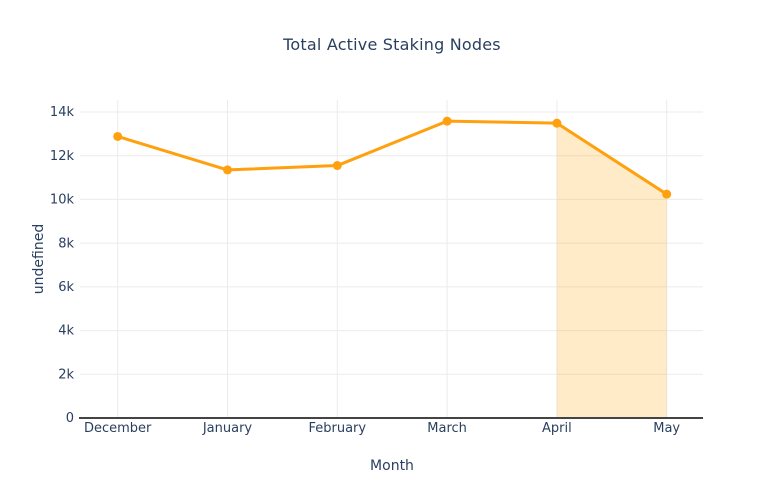  What do you see at coordinates (118, 428) in the screenshot?
I see `x-tick-label: December` at bounding box center [118, 428].